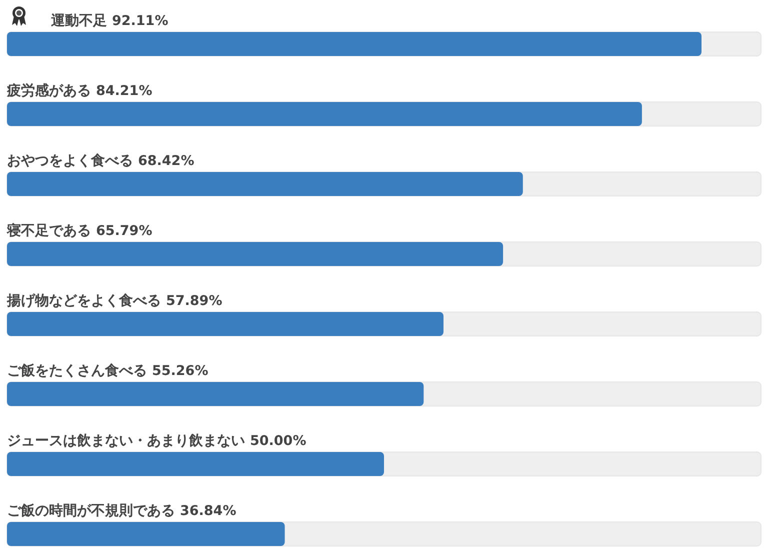  I want to click on y-tick-label: ご飯をたくさん食べる, so click(77, 371).